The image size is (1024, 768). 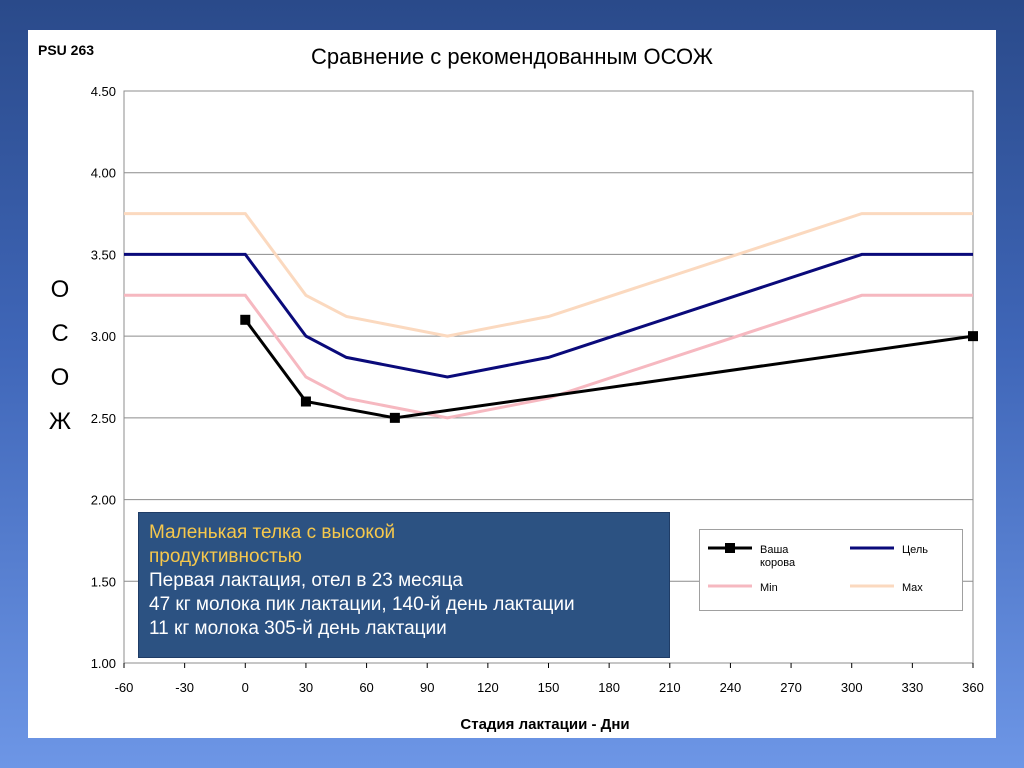 I want to click on x-tick-label: 360, so click(x=973, y=687).